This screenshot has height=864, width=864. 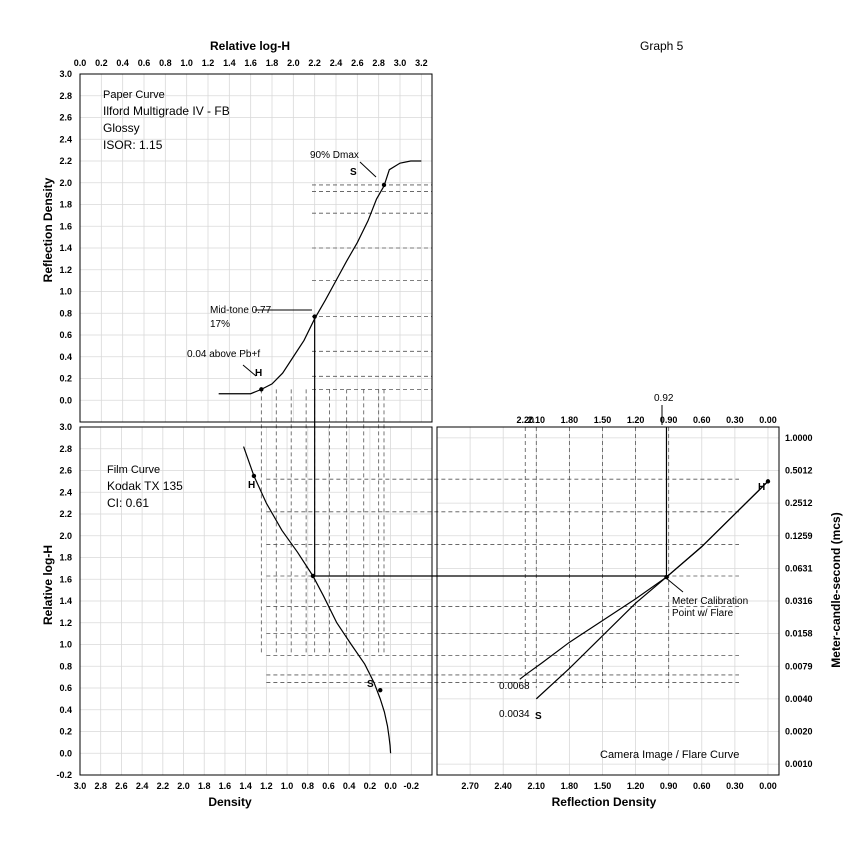 I want to click on camera-x-tick-bottom: 0.00, so click(x=768, y=786).